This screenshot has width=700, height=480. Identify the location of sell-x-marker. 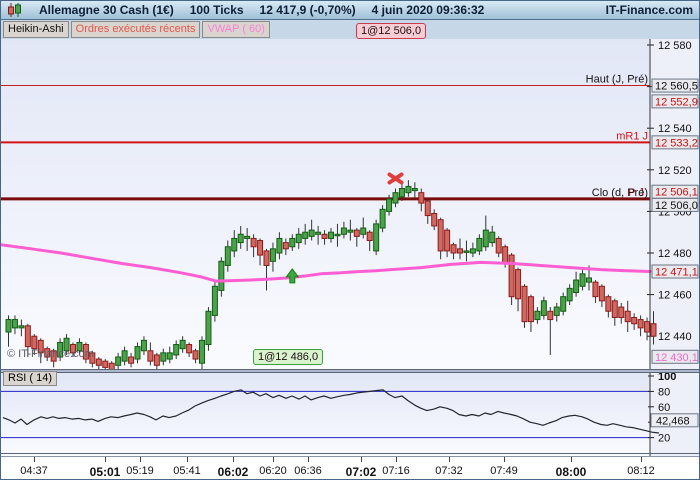
(395, 178).